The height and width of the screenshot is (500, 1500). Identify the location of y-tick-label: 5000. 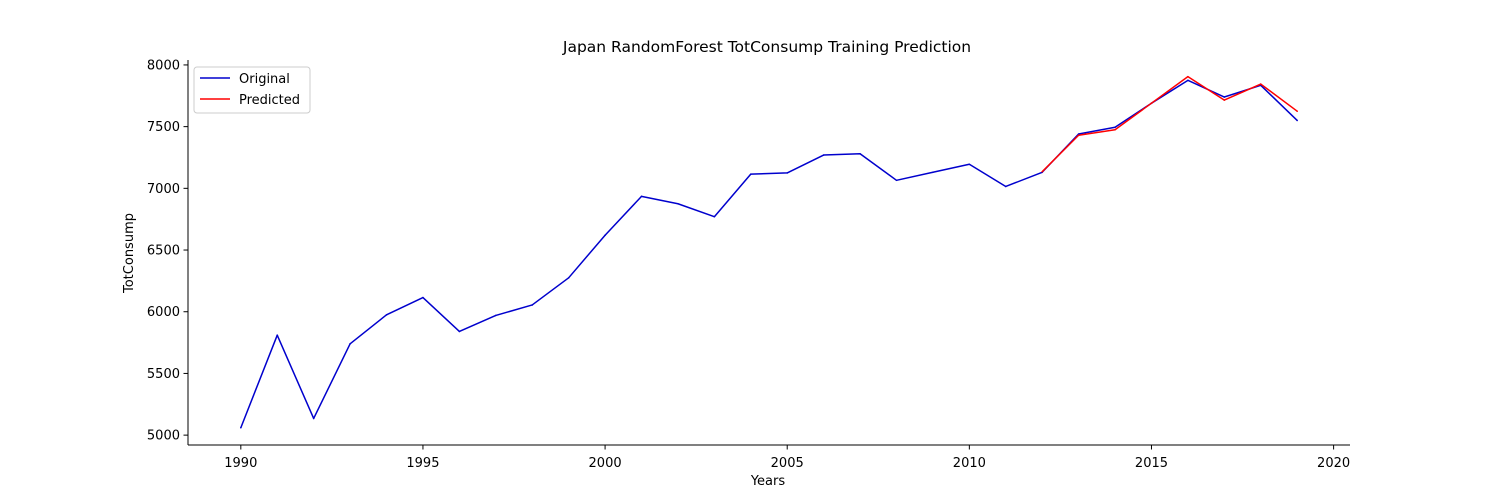
(163, 436).